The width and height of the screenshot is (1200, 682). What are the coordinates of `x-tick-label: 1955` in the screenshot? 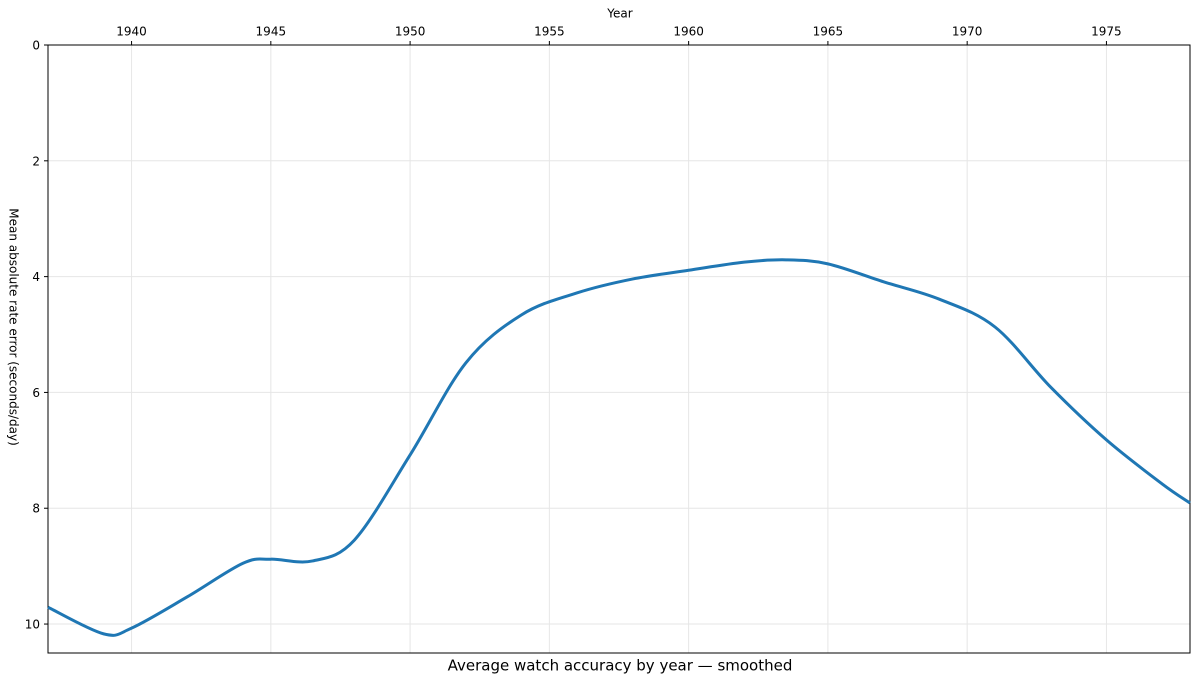 It's located at (549, 32).